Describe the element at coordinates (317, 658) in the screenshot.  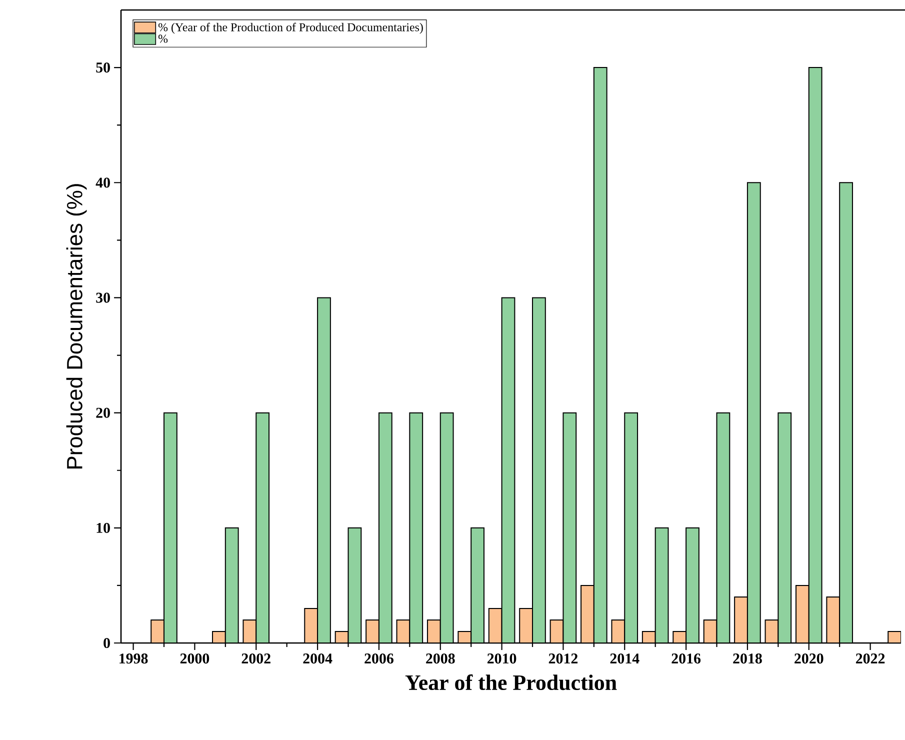
I see `x-tick-label: 2004` at that location.